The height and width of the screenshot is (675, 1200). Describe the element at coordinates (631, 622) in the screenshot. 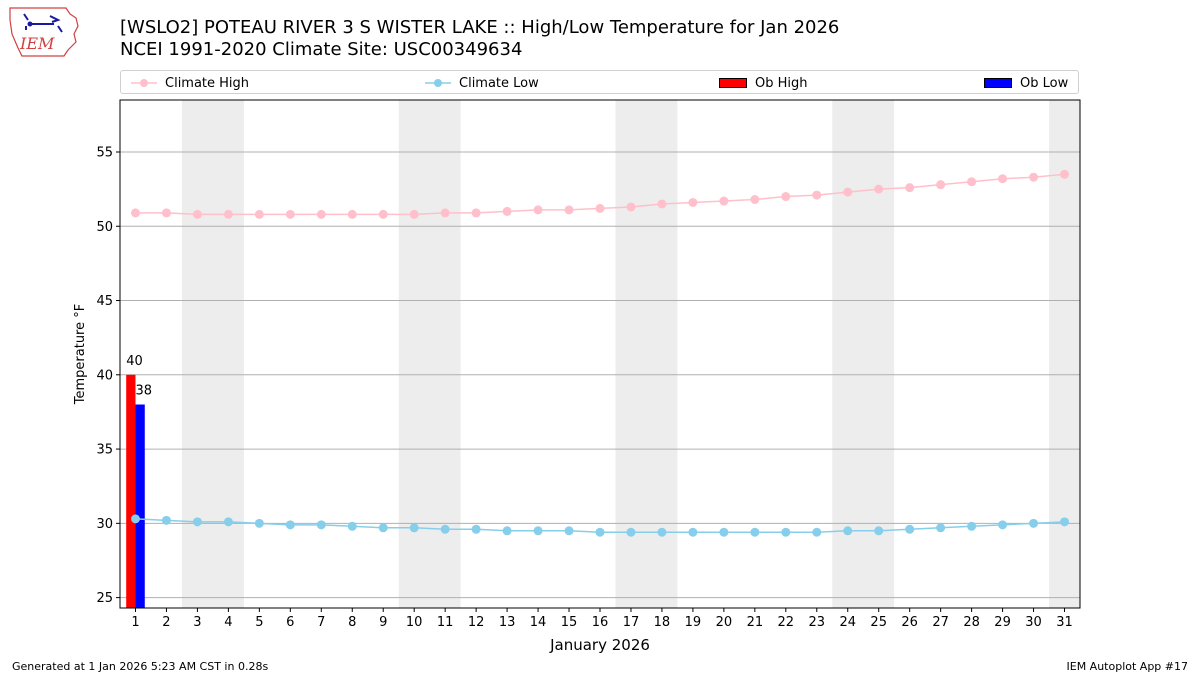

I see `x-tick-label: 17` at that location.